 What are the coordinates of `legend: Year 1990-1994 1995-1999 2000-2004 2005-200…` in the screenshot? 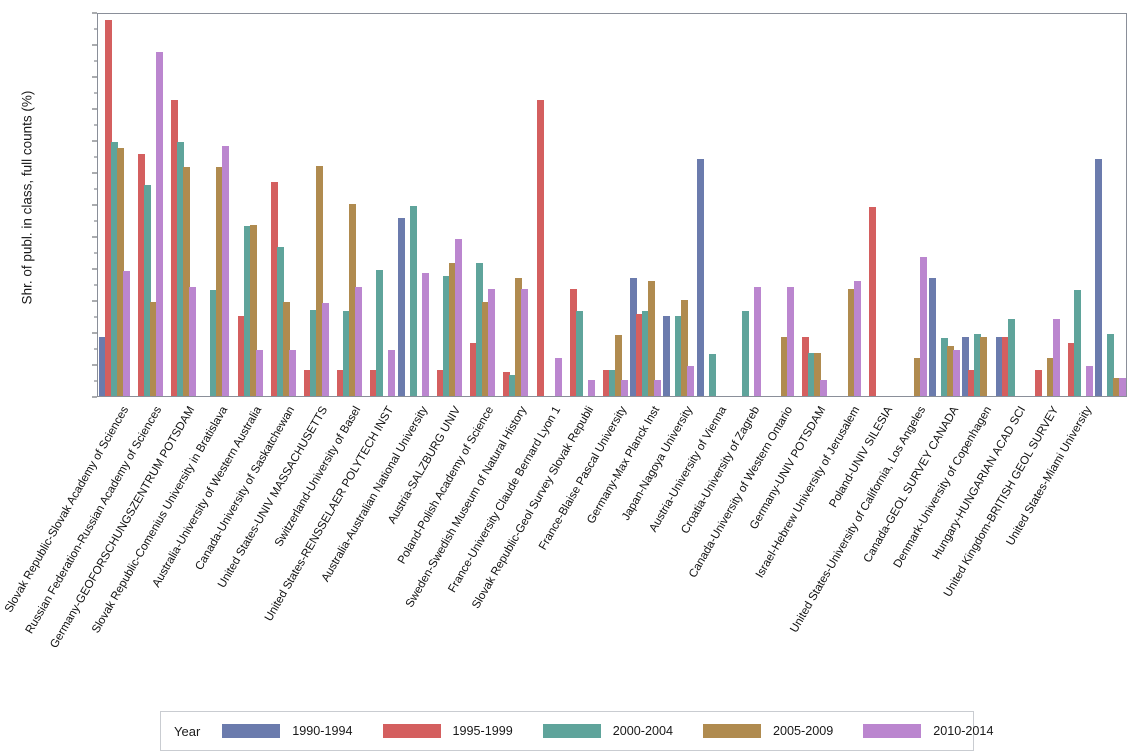 It's located at (576, 731).